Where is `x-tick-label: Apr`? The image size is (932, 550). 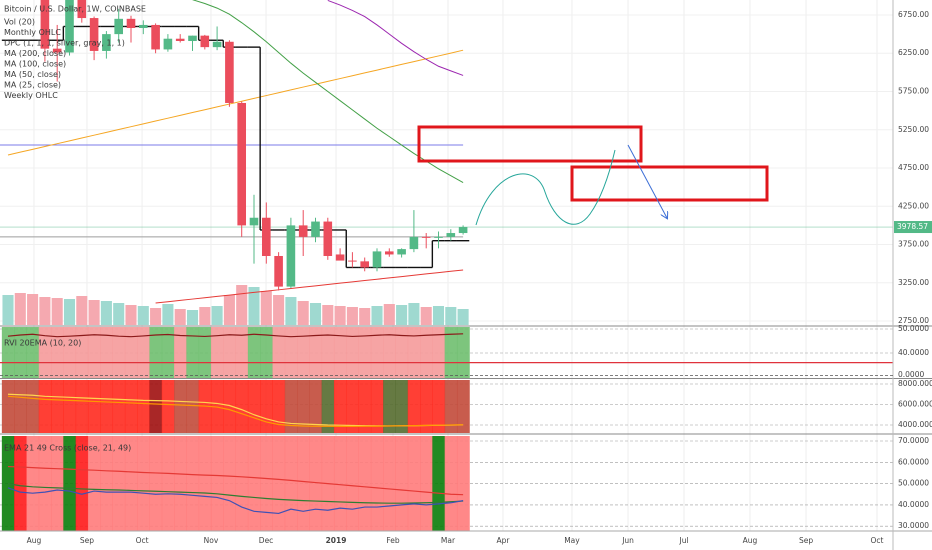 x-tick-label: Apr is located at coordinates (503, 540).